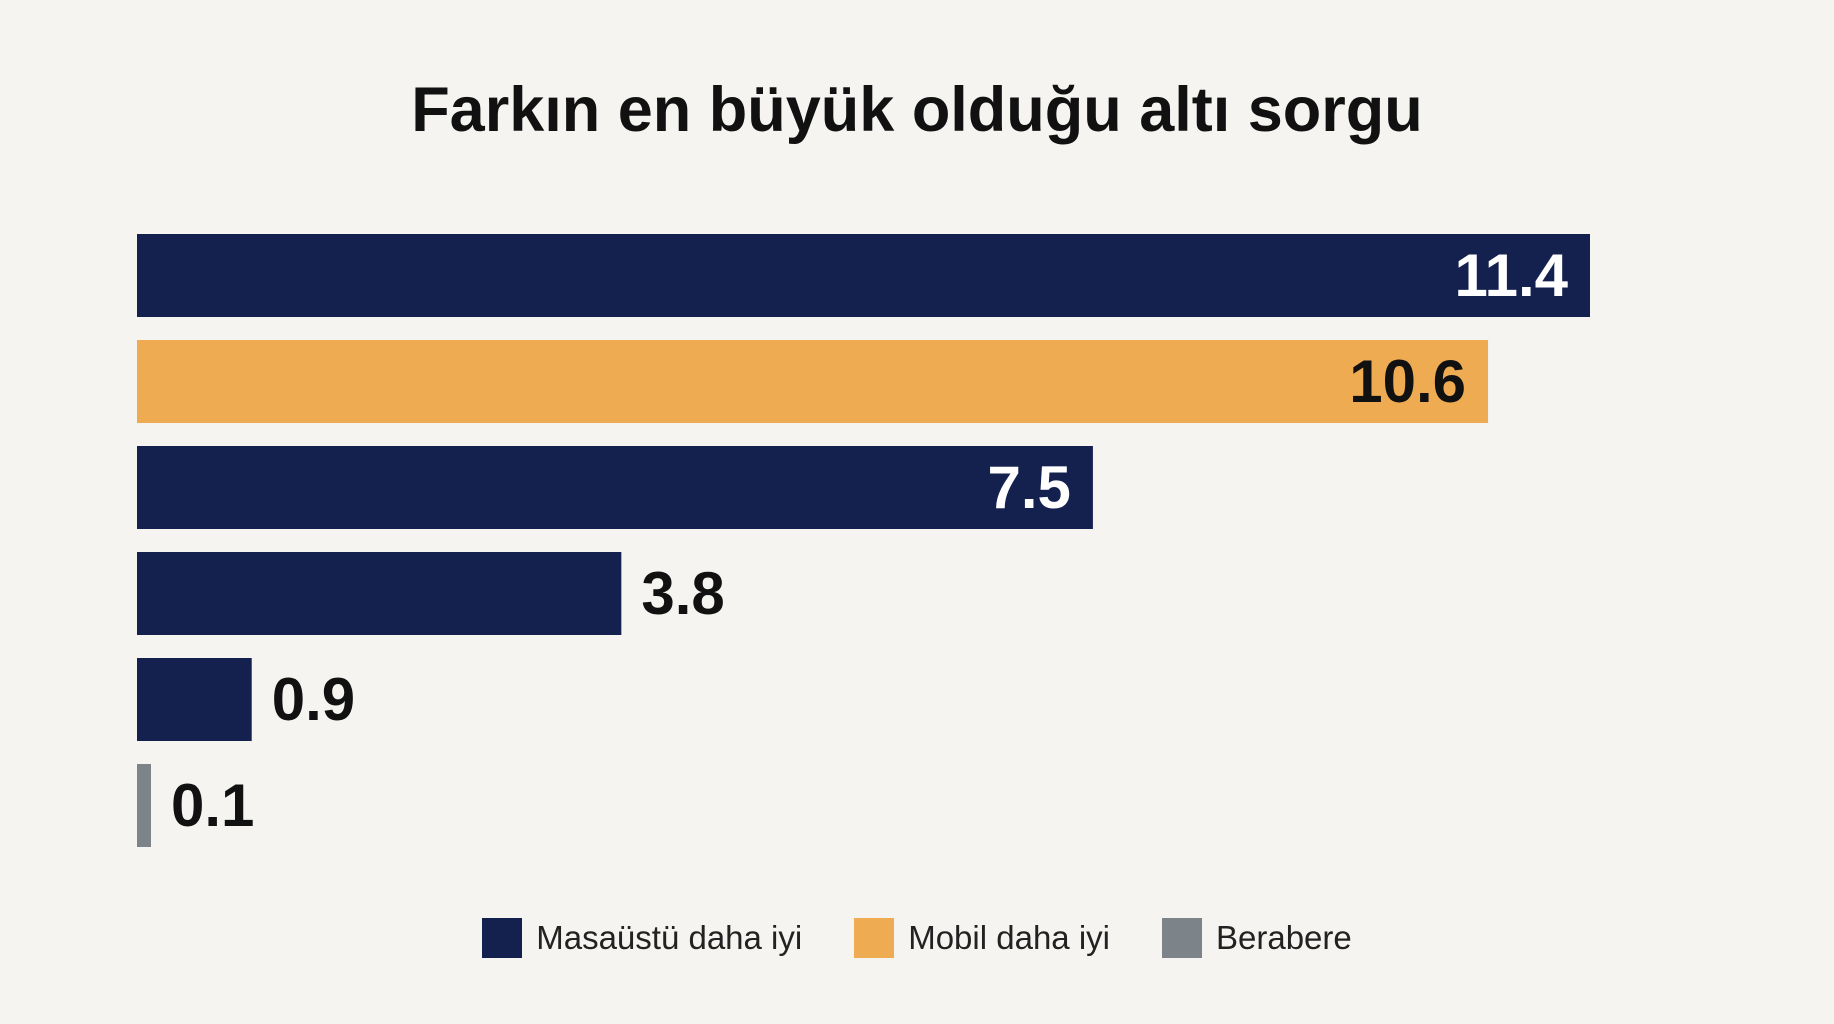  I want to click on bar-value-label-3: 7.5, so click(1028, 487).